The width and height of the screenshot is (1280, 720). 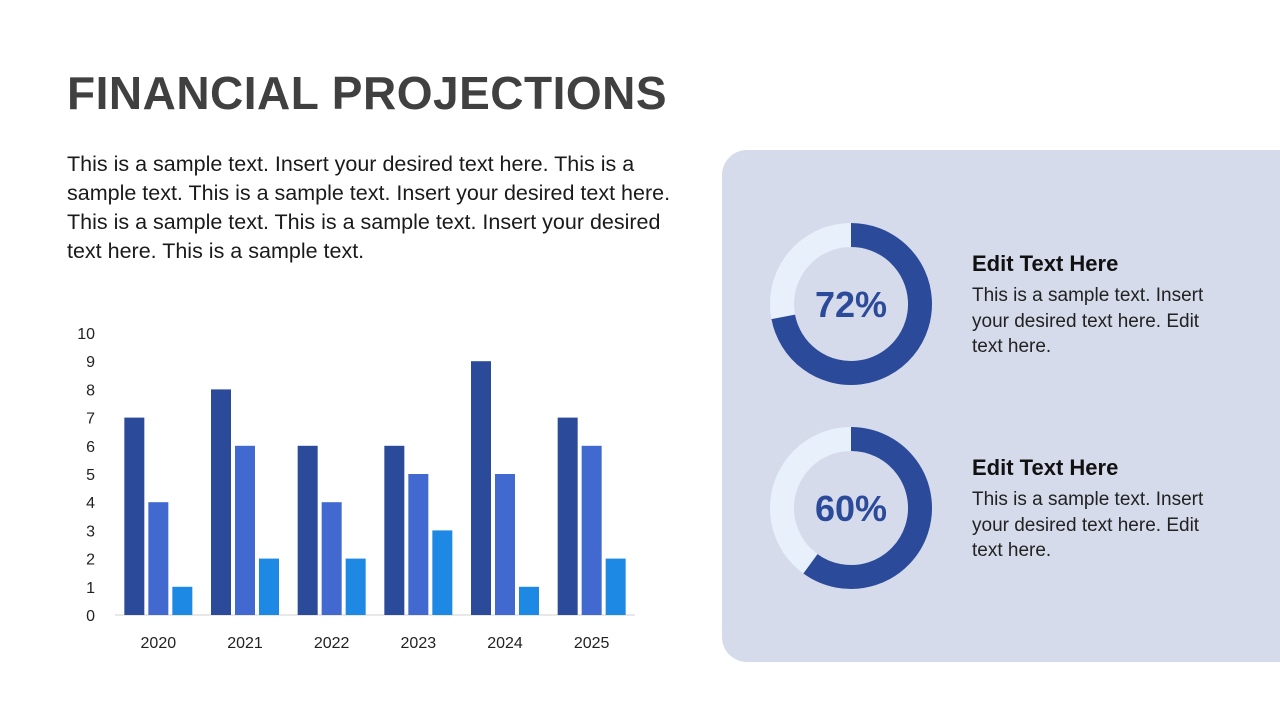 What do you see at coordinates (90, 475) in the screenshot?
I see `y-tick-label: 5` at bounding box center [90, 475].